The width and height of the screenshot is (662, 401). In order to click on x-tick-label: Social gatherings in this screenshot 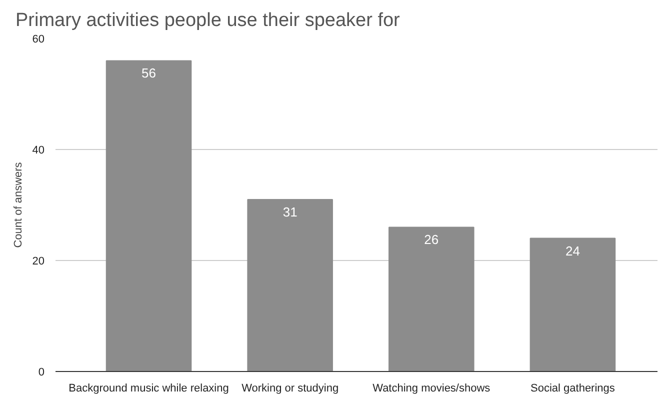, I will do `click(573, 388)`.